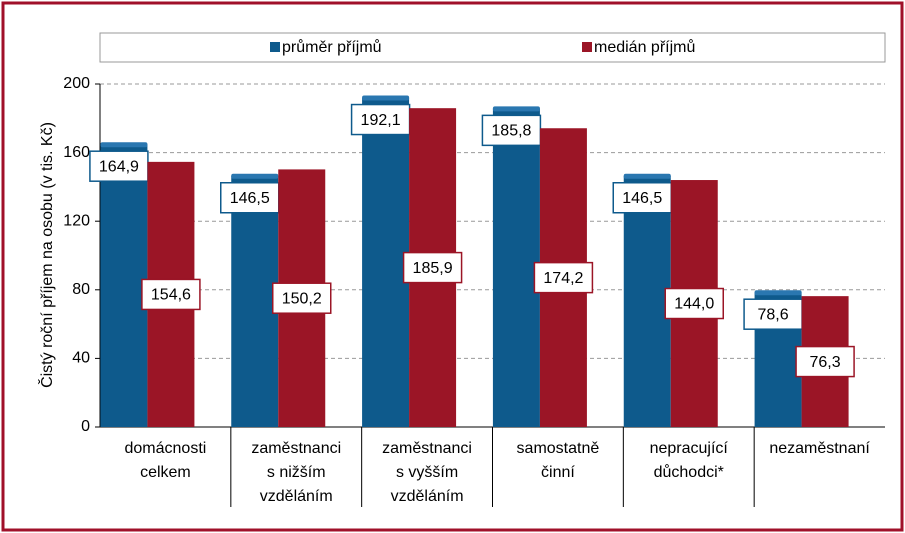 The height and width of the screenshot is (533, 905). I want to click on y-tick-label: 160, so click(76, 152).